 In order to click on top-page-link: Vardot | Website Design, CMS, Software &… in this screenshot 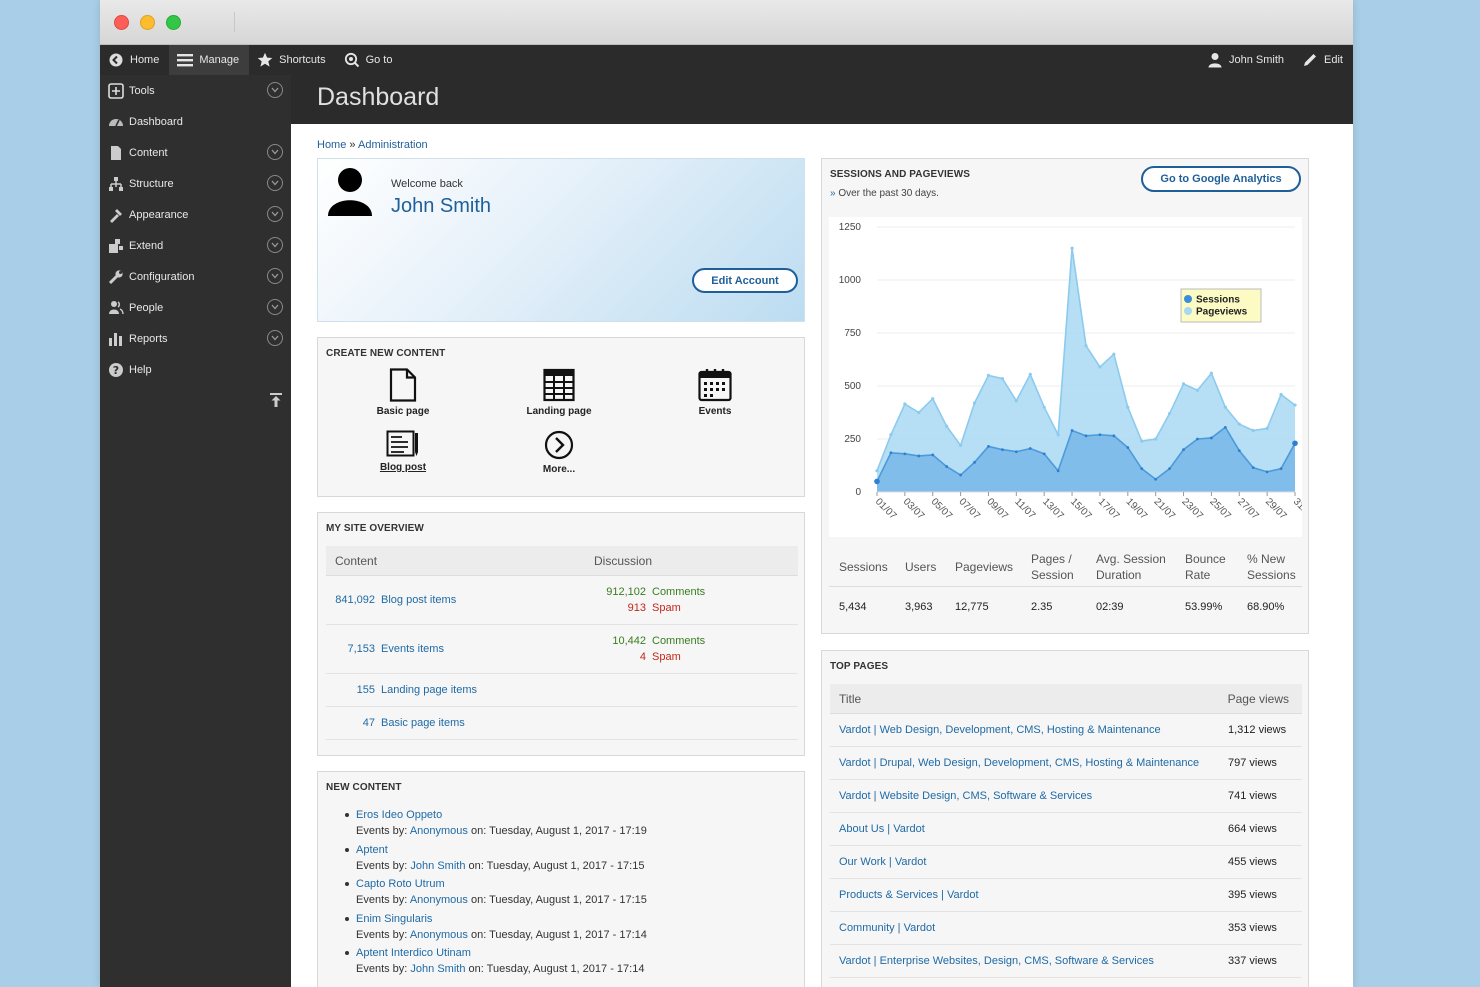, I will do `click(966, 796)`.